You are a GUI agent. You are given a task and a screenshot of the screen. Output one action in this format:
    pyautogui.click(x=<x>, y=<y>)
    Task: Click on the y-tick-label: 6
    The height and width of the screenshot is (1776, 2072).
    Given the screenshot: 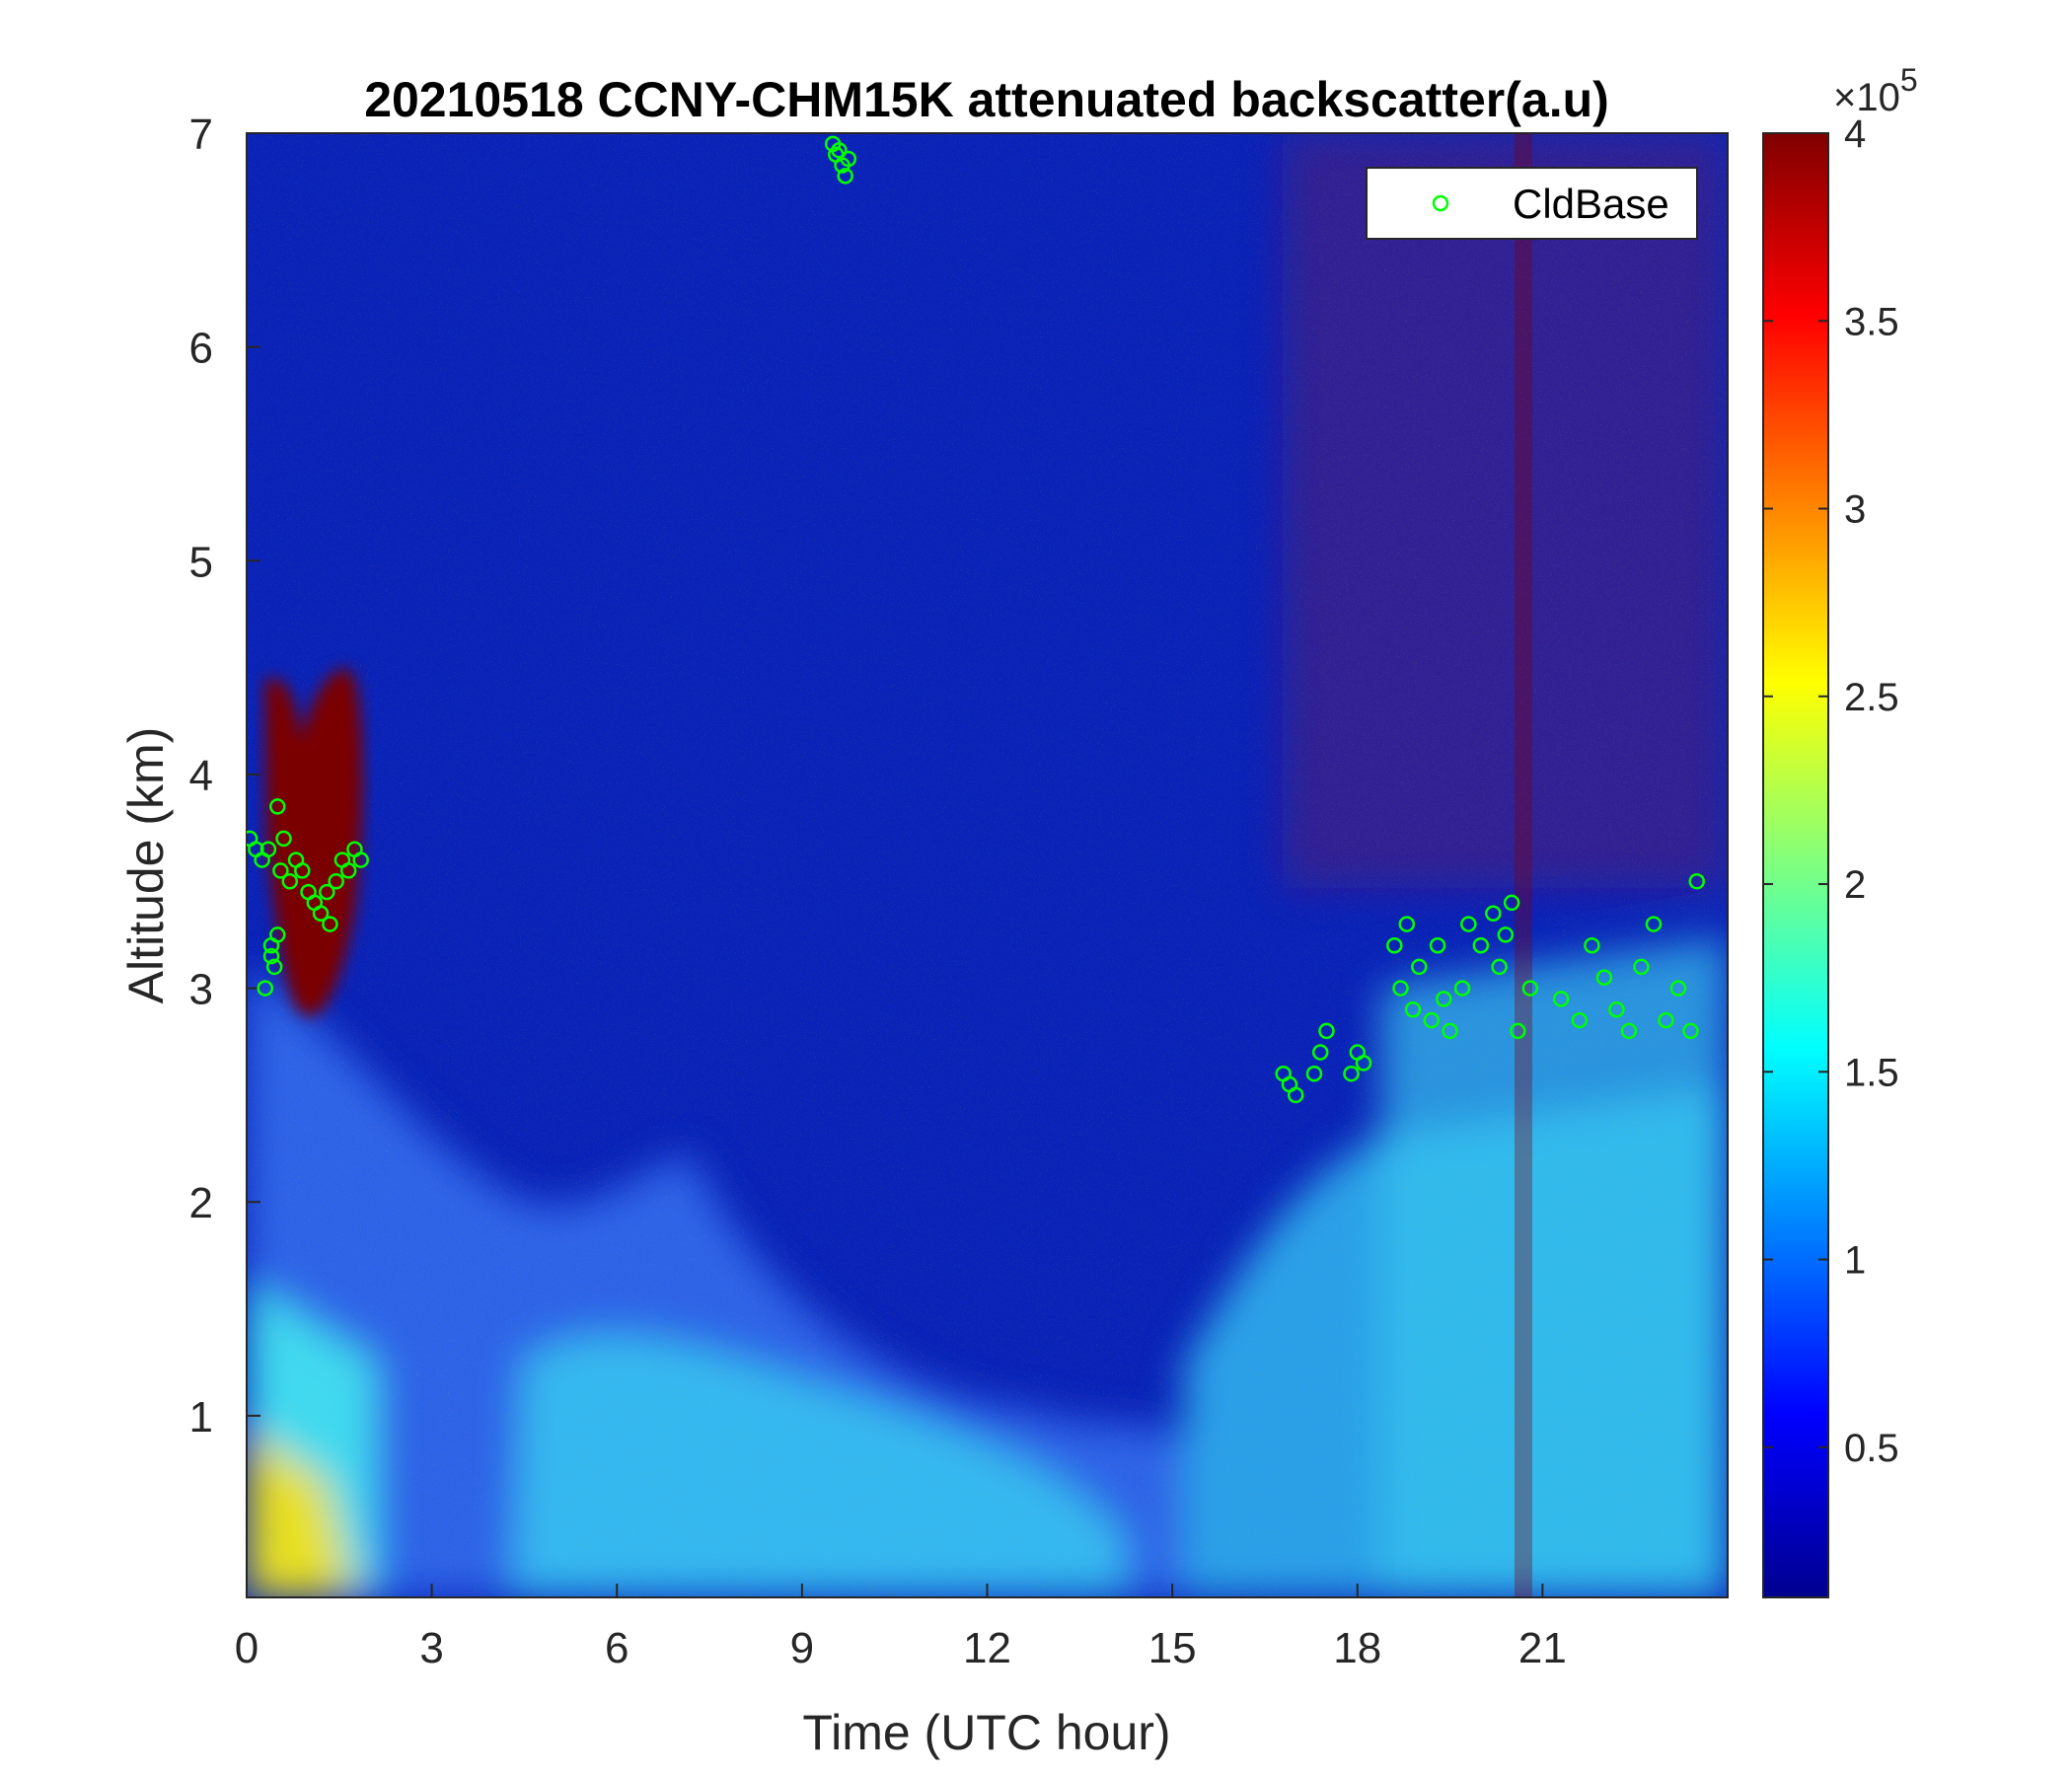 What is the action you would take?
    pyautogui.click(x=201, y=349)
    